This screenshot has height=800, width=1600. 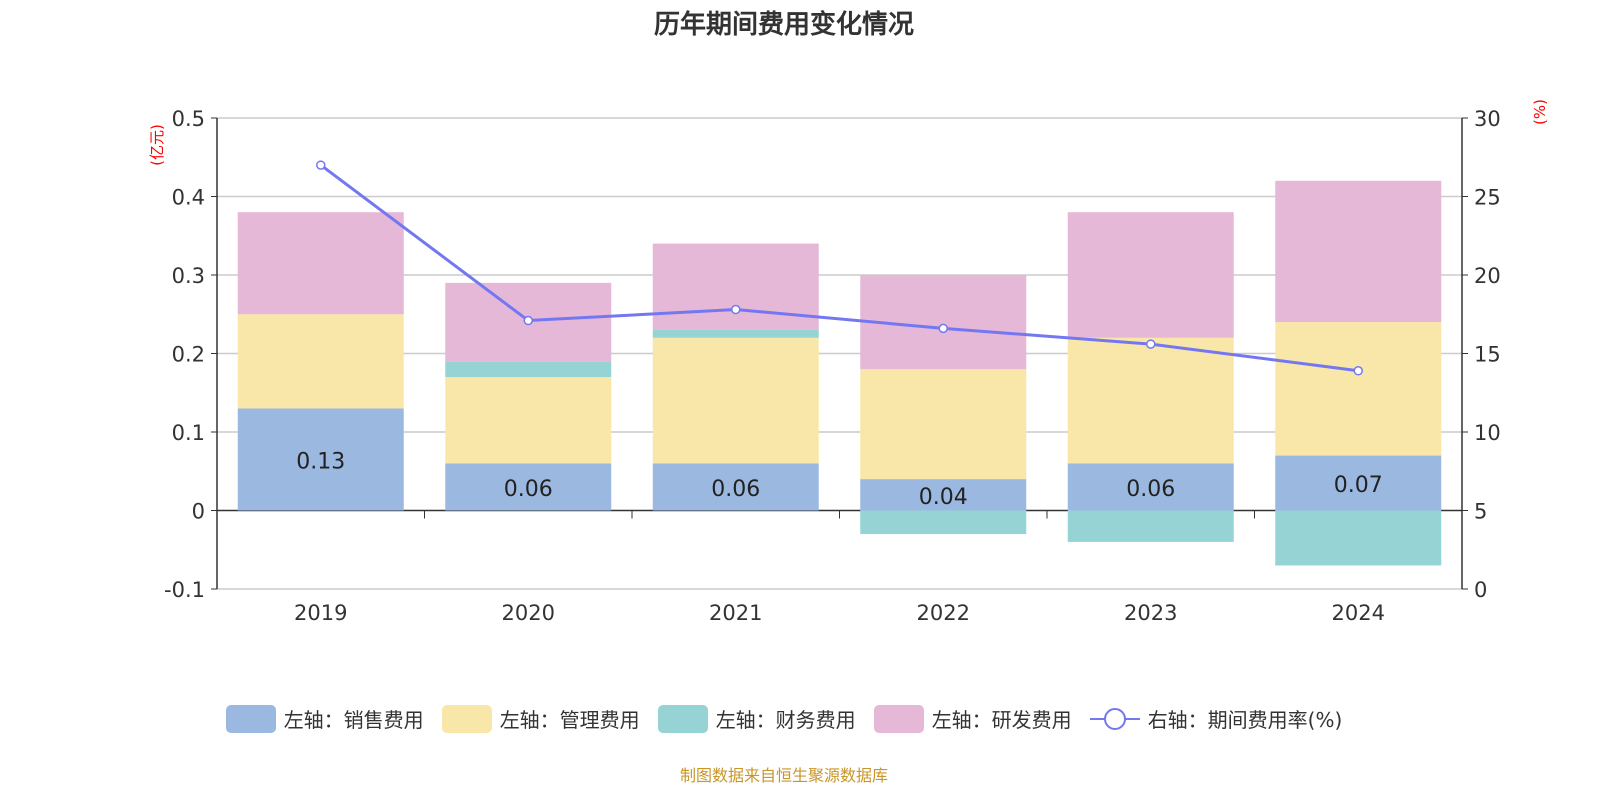 I want to click on left-tick-label: -0.1, so click(x=184, y=590).